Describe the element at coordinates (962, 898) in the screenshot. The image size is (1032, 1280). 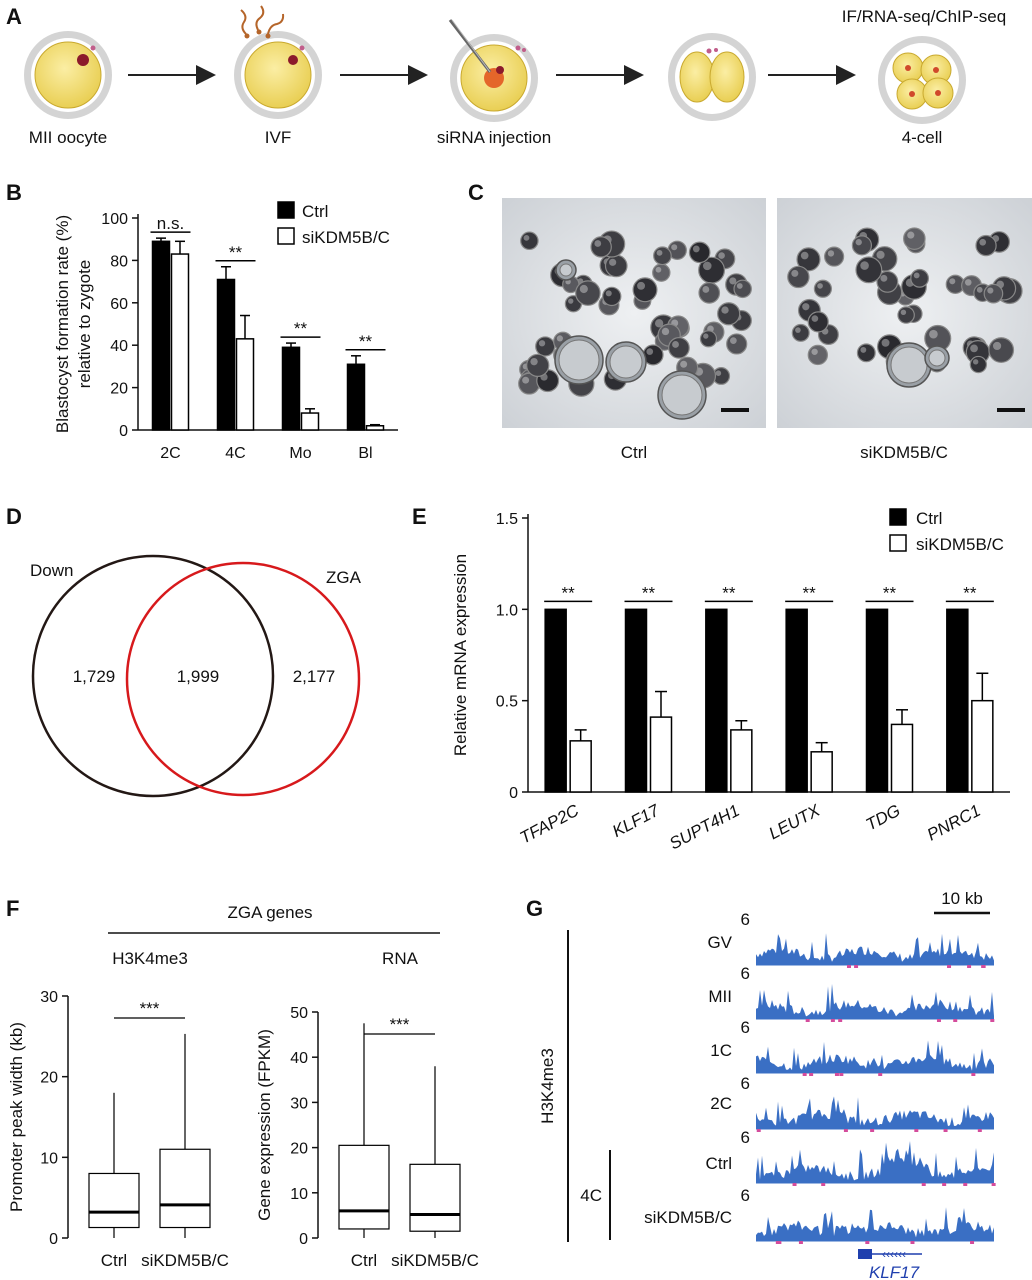
I see `scale-bar-label: 10 kb` at that location.